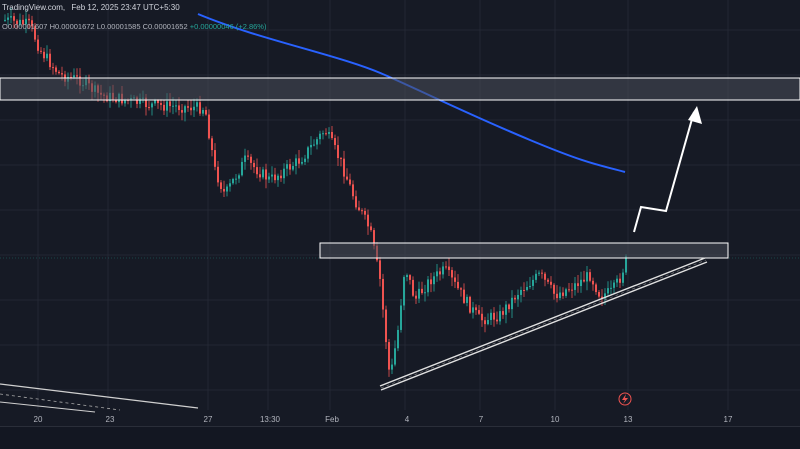  What do you see at coordinates (5, 26) in the screenshot?
I see `open-label: O` at bounding box center [5, 26].